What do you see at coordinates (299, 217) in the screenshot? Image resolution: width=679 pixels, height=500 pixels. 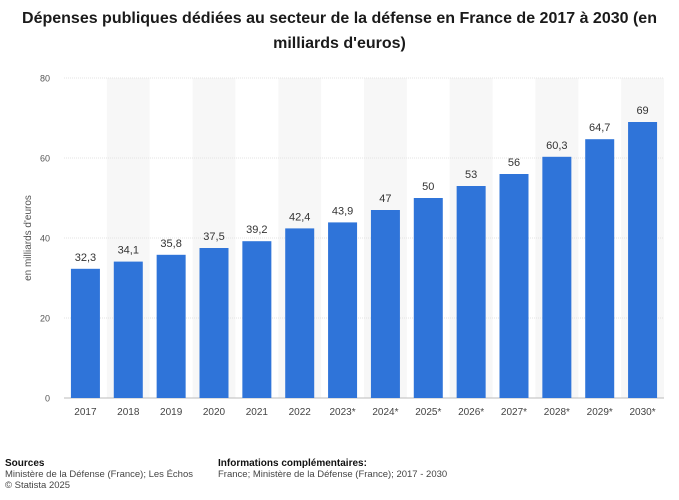 I see `value-label: 42,4` at bounding box center [299, 217].